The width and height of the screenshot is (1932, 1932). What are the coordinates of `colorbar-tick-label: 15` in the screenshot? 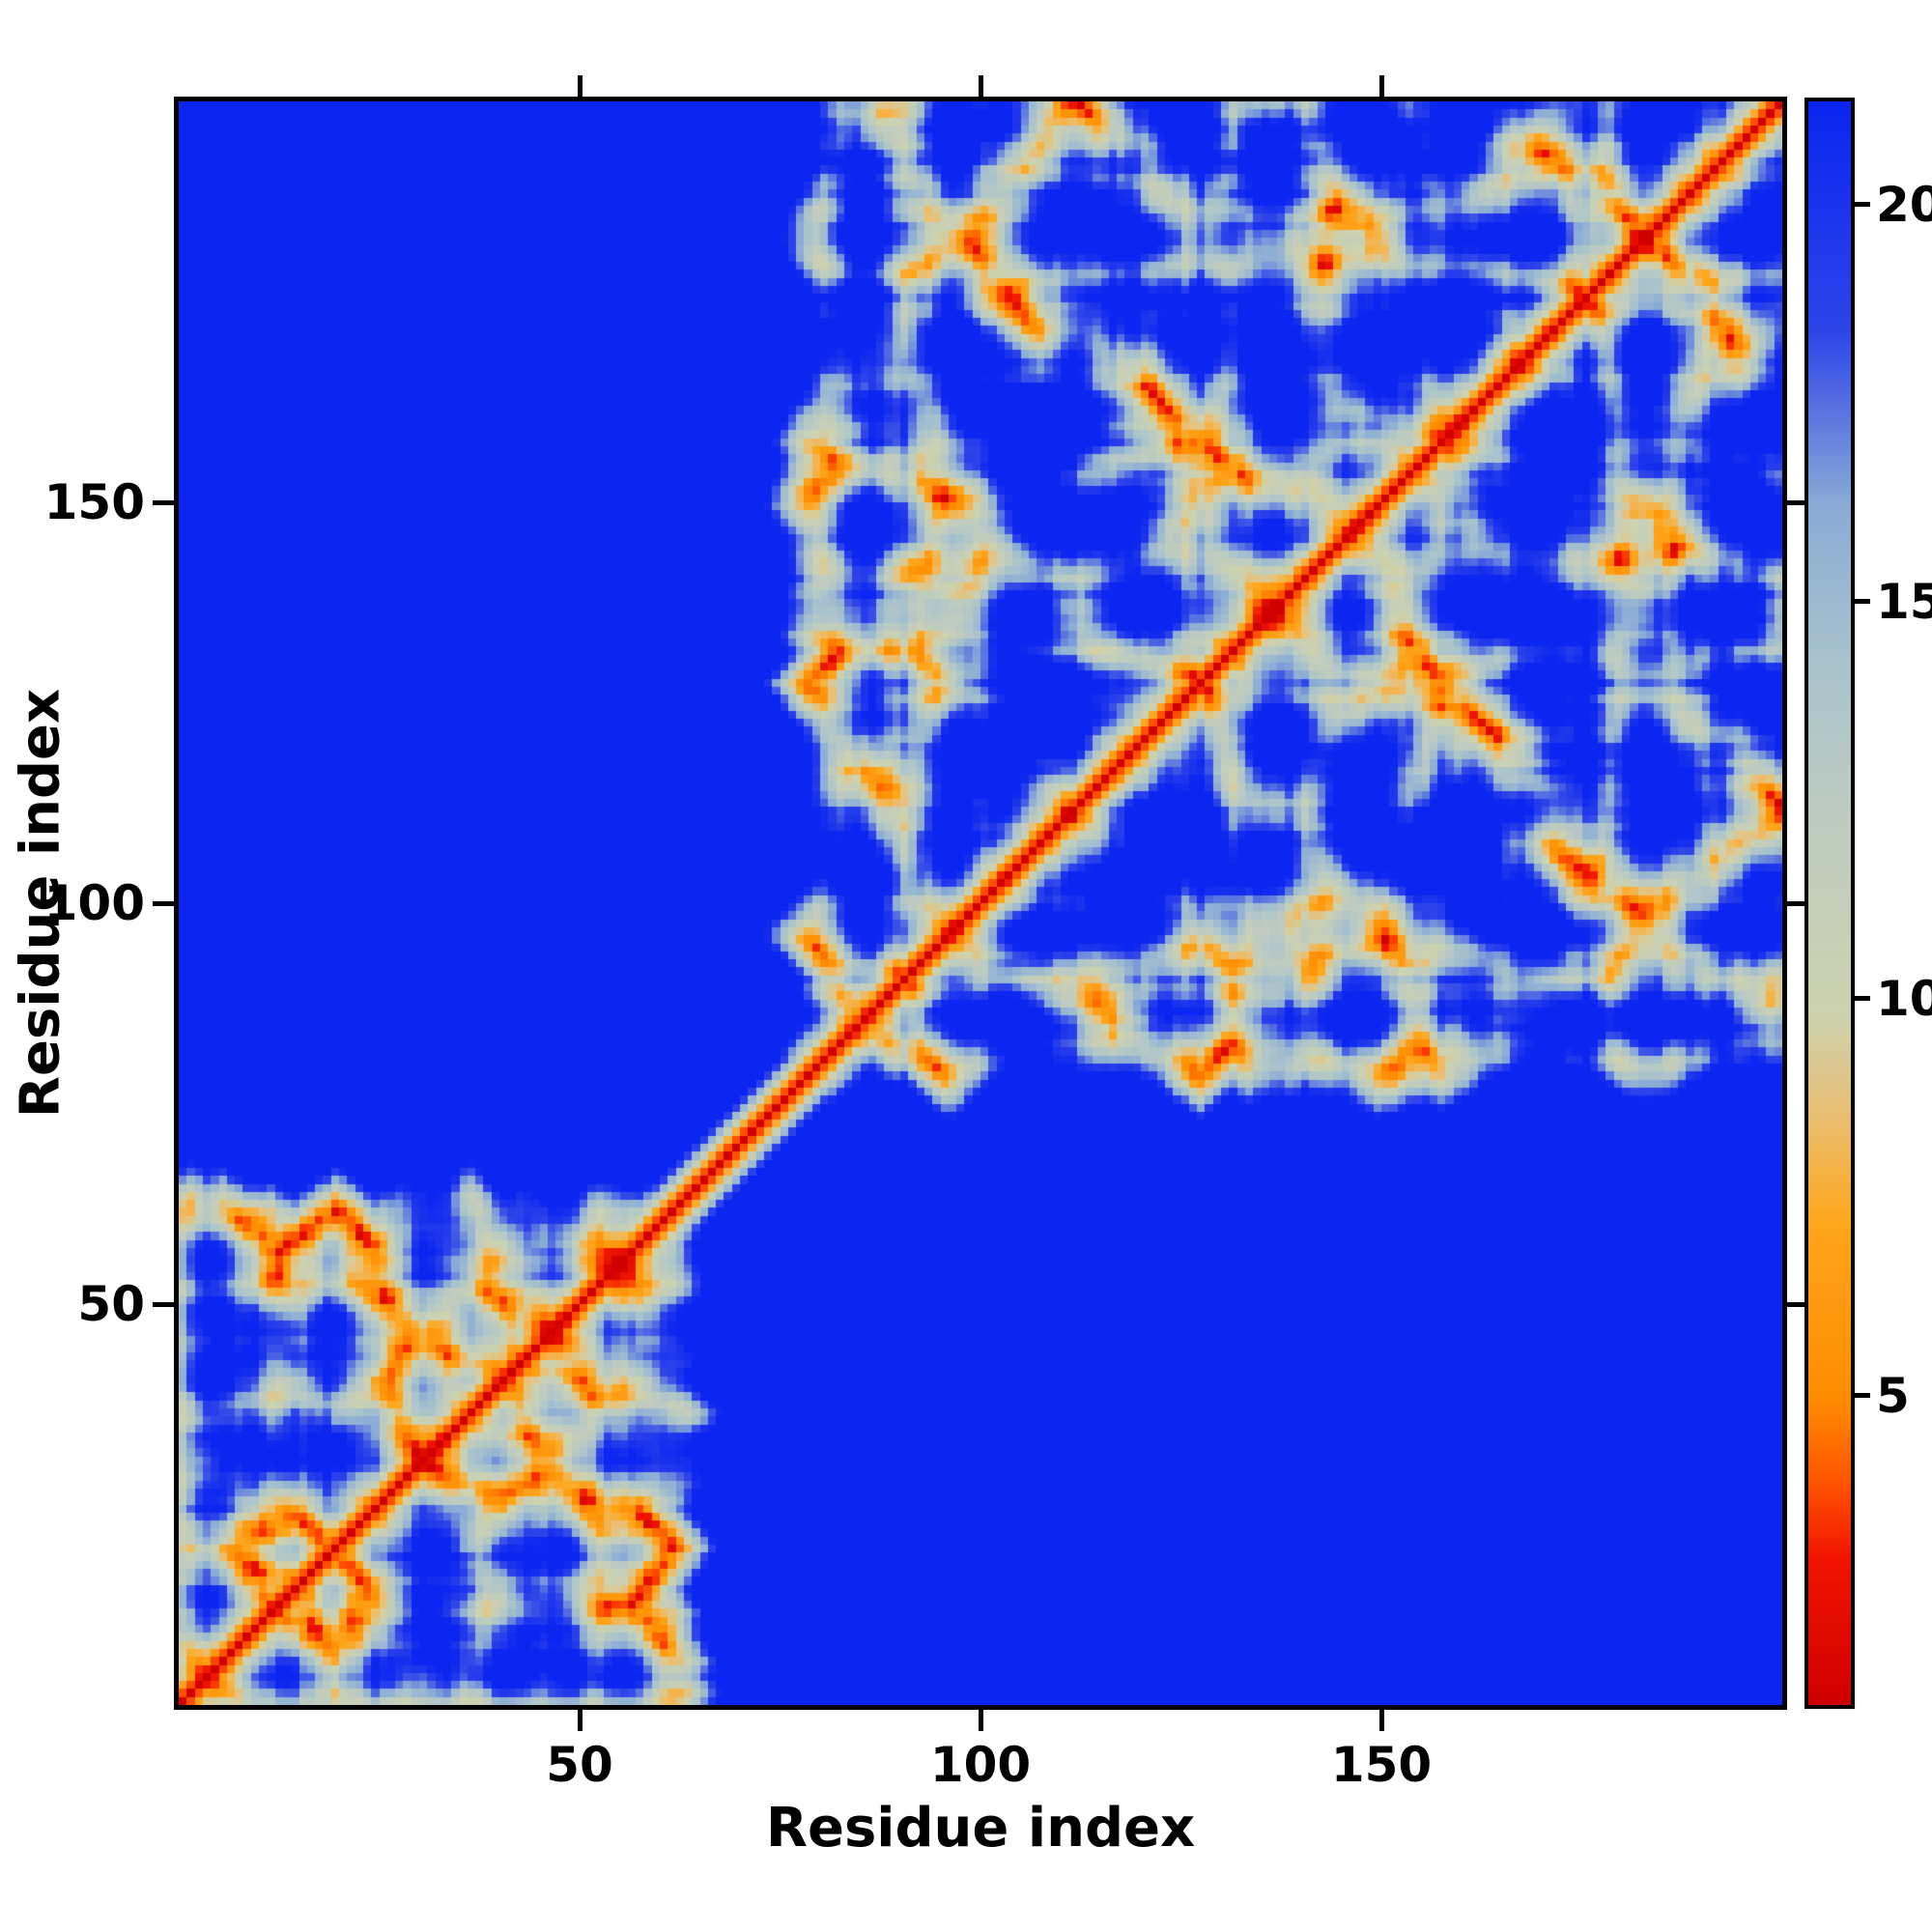 It's located at (1904, 601).